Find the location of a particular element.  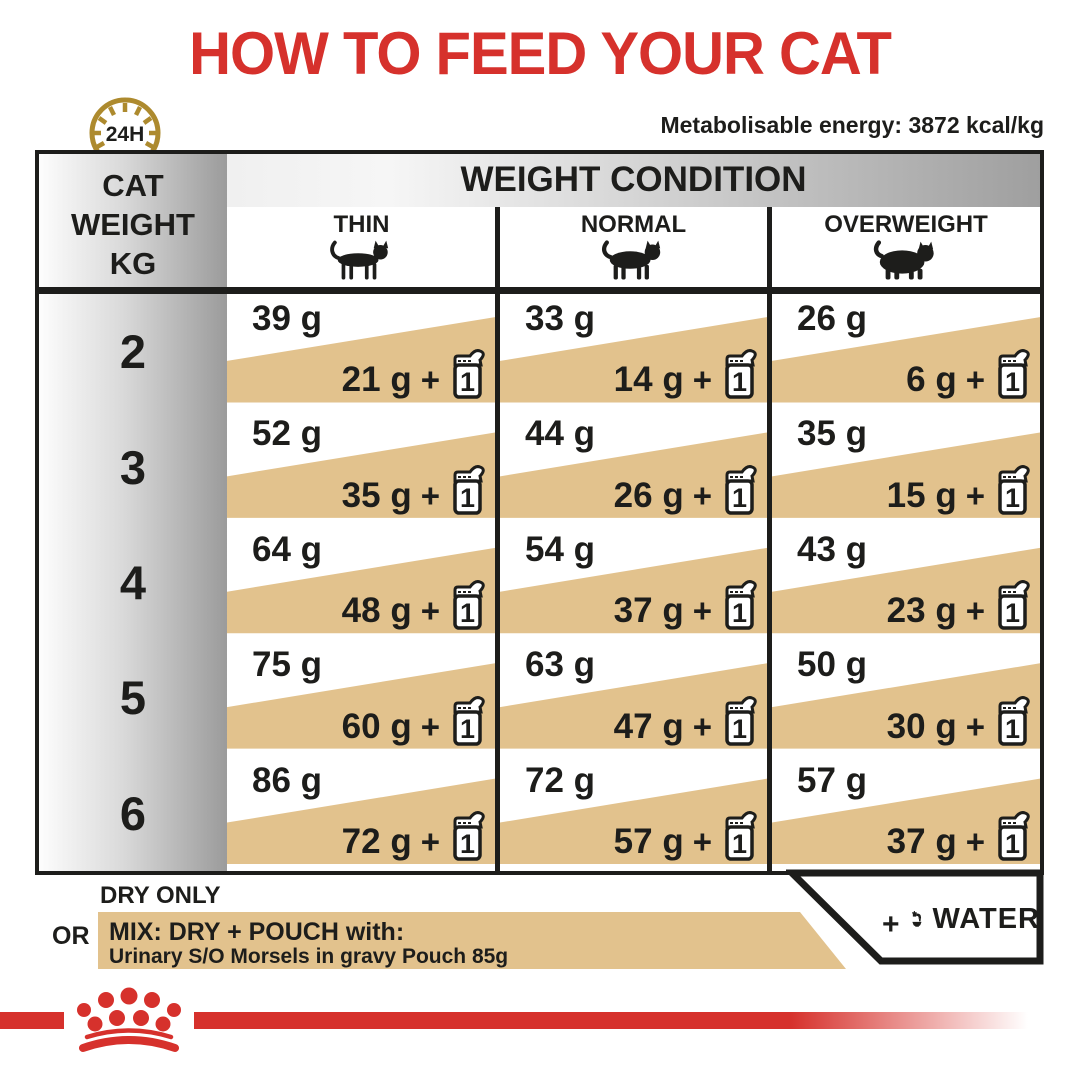

water-plus: + is located at coordinates (891, 924).